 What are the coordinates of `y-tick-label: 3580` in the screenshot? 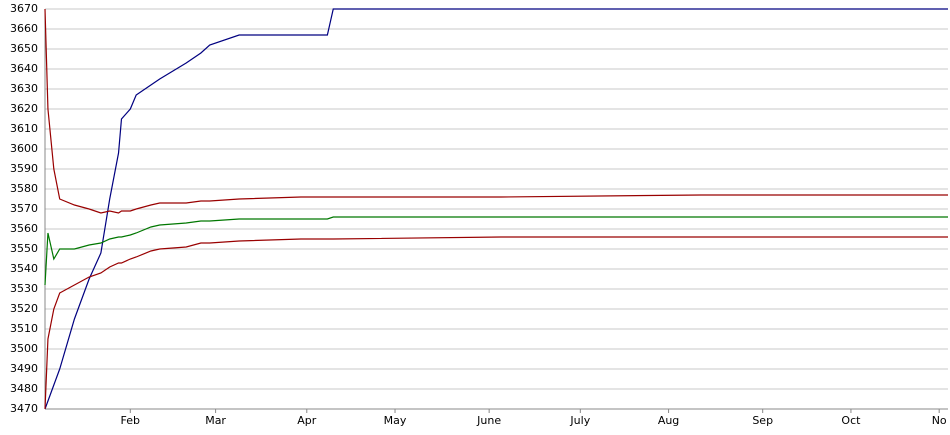 It's located at (24, 188).